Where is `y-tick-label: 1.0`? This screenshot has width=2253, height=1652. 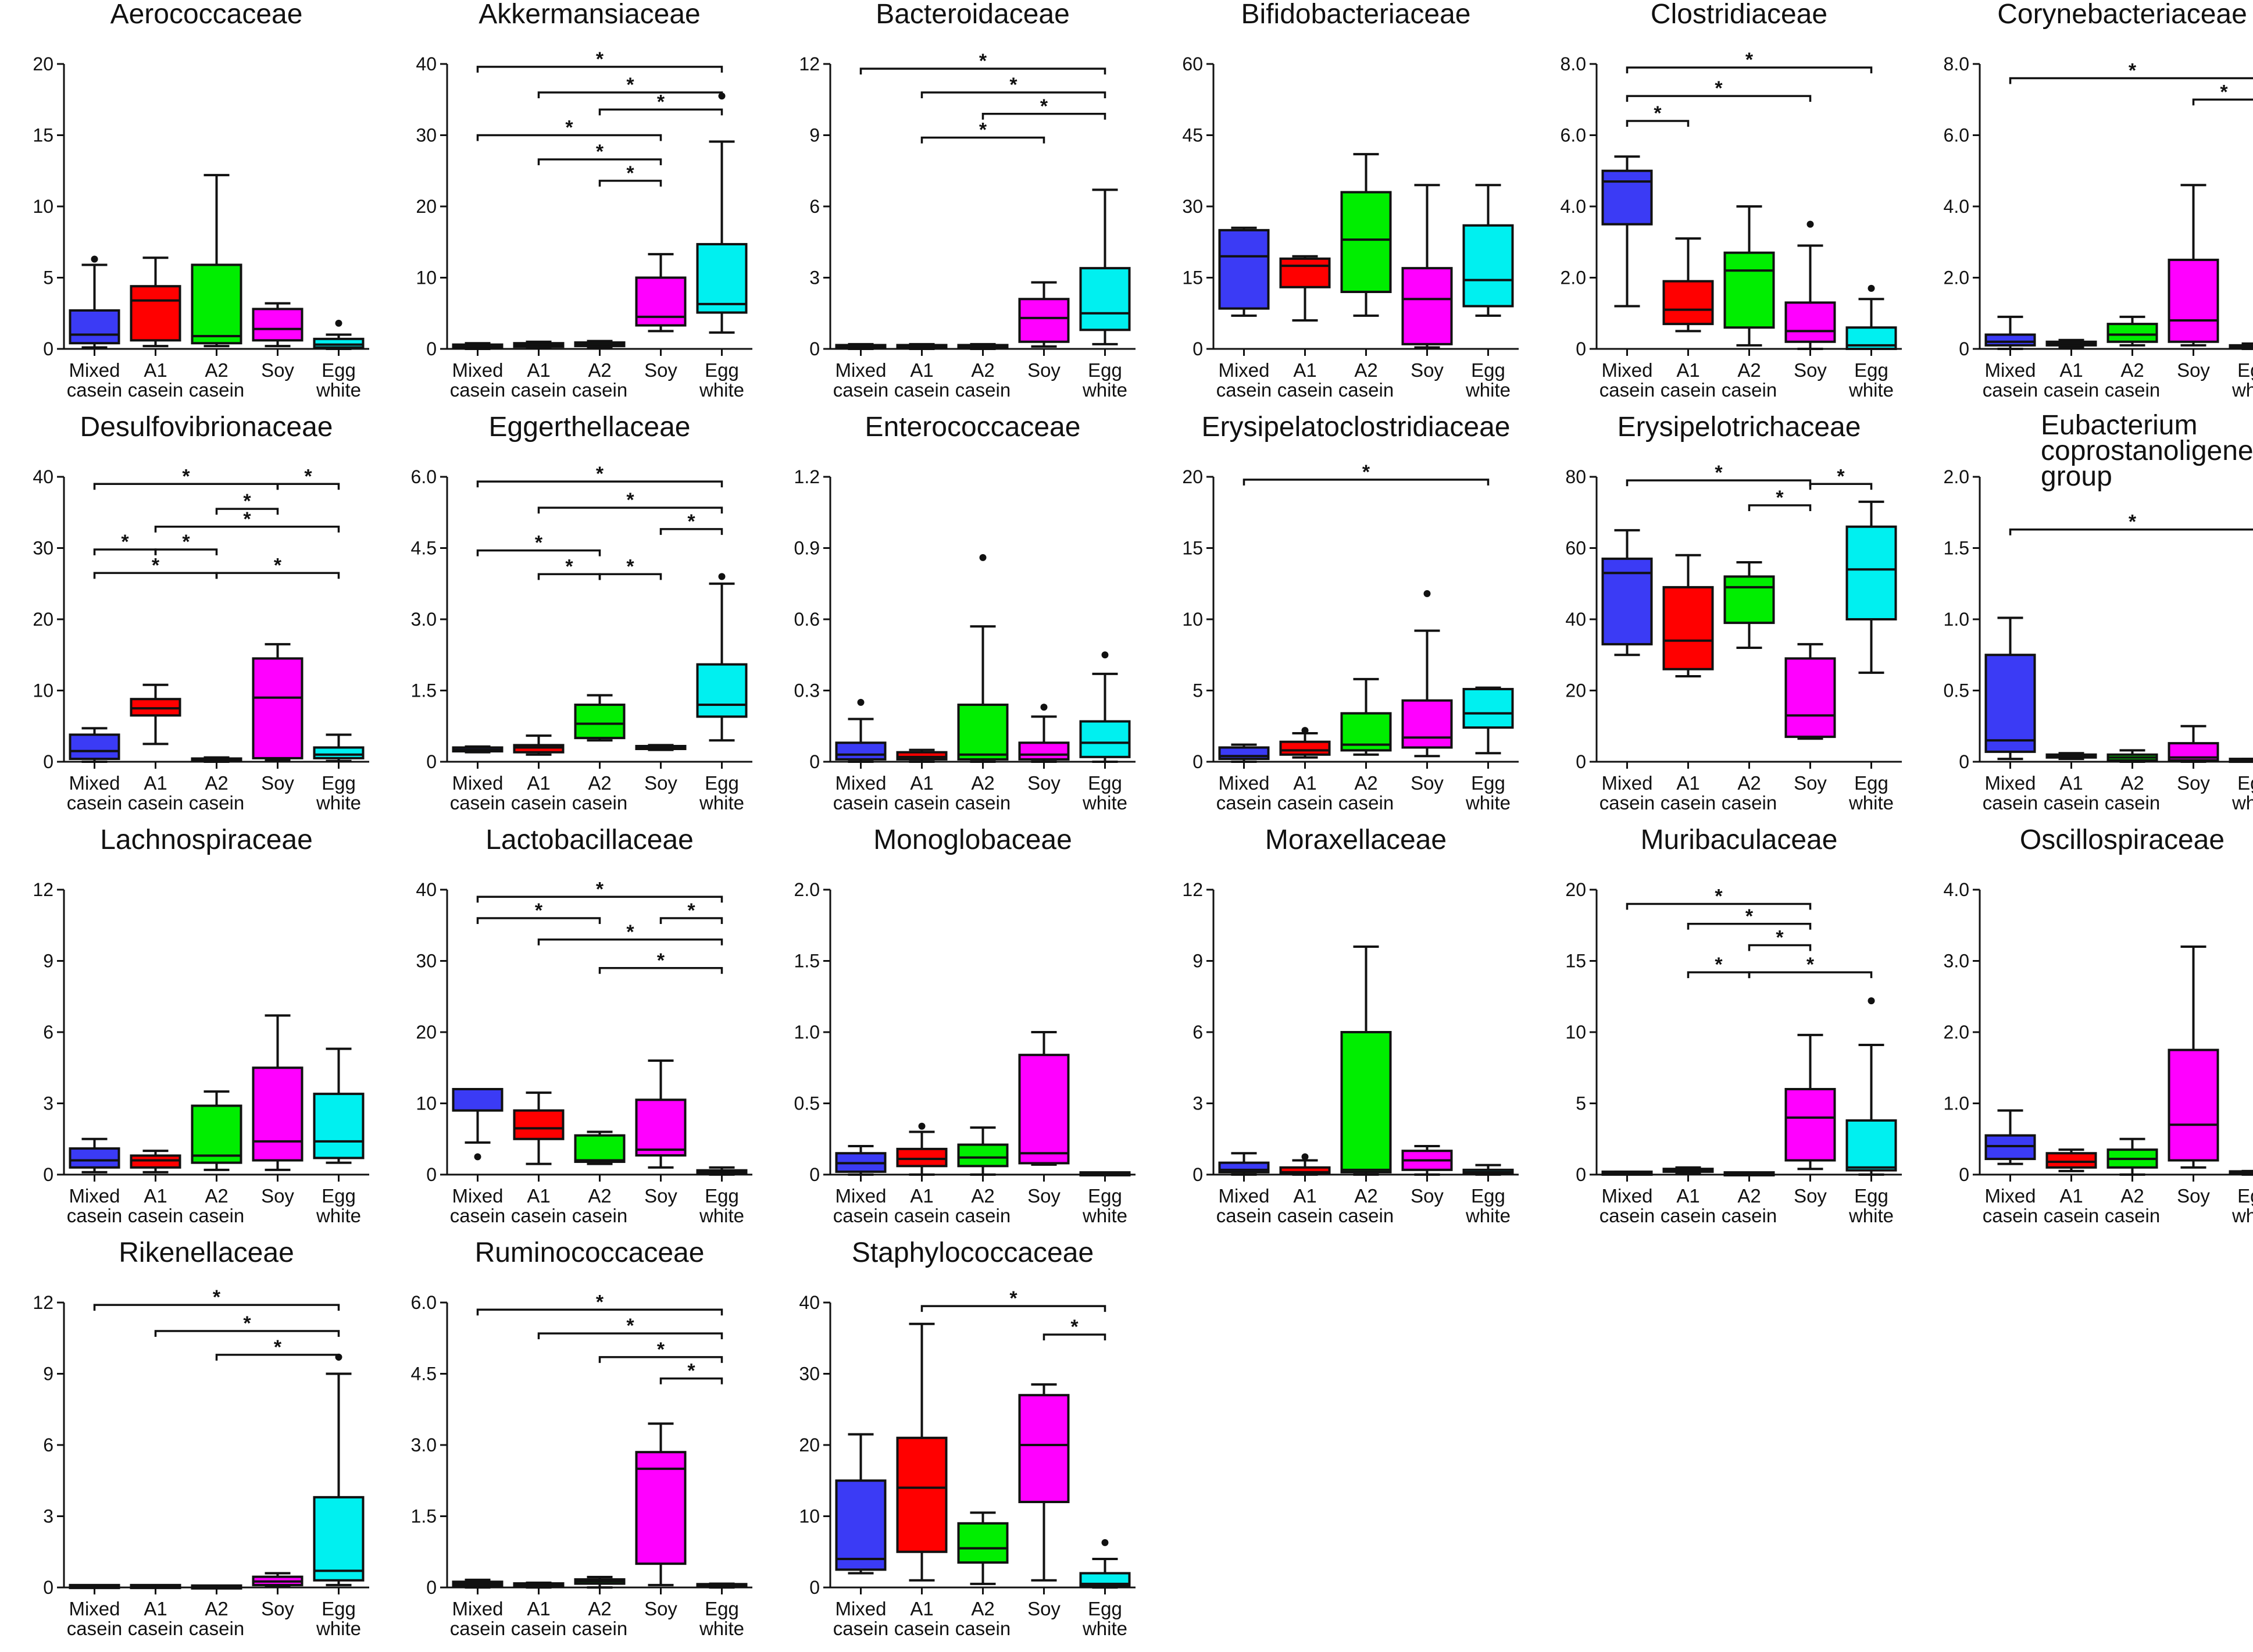
y-tick-label: 1.0 is located at coordinates (807, 1032).